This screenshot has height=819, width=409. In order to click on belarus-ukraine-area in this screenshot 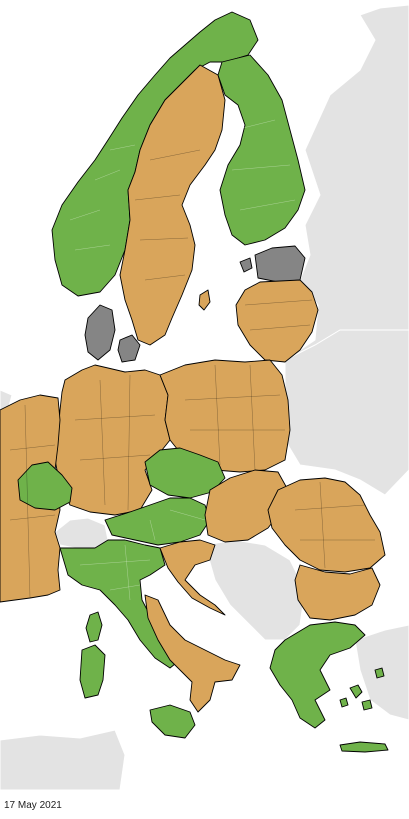, I will do `click(346, 412)`.